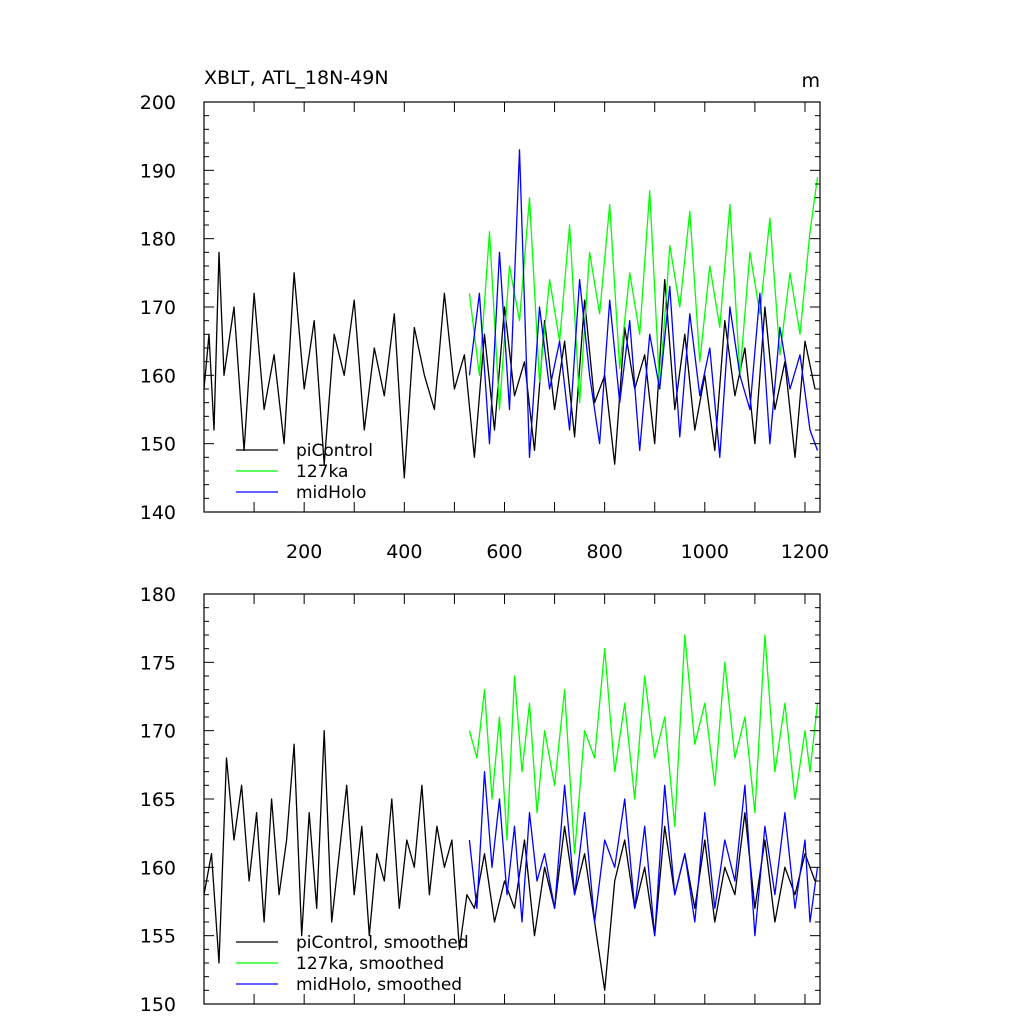 Image resolution: width=1024 pixels, height=1024 pixels. Describe the element at coordinates (158, 595) in the screenshot. I see `bottom-ytick-label-6: 180` at that location.